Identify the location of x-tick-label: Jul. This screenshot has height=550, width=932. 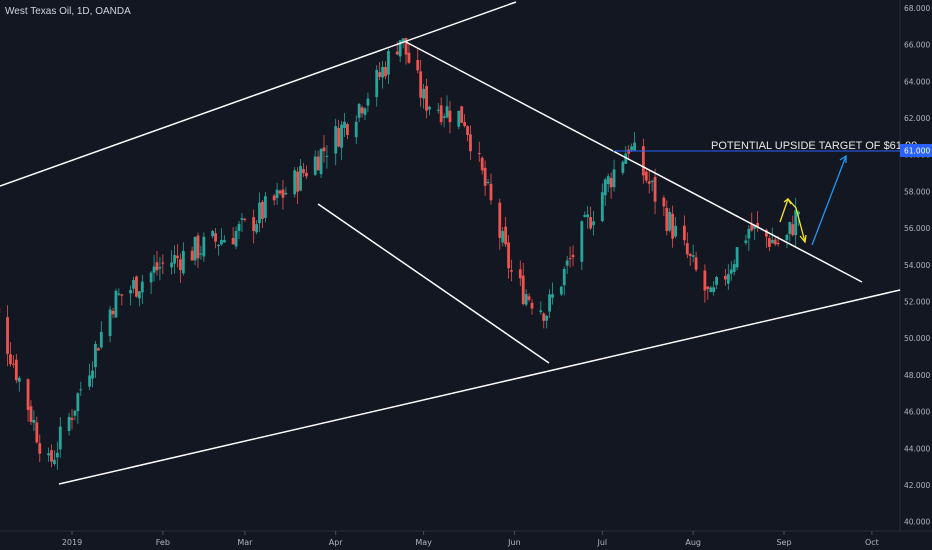
(602, 542).